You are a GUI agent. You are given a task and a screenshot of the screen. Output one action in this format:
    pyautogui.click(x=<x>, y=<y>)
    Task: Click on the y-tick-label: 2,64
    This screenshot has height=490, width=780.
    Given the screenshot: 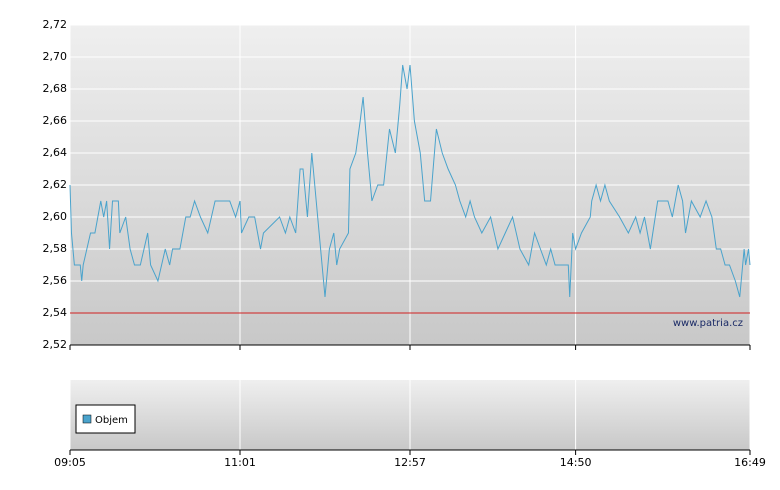 What is the action you would take?
    pyautogui.click(x=55, y=152)
    